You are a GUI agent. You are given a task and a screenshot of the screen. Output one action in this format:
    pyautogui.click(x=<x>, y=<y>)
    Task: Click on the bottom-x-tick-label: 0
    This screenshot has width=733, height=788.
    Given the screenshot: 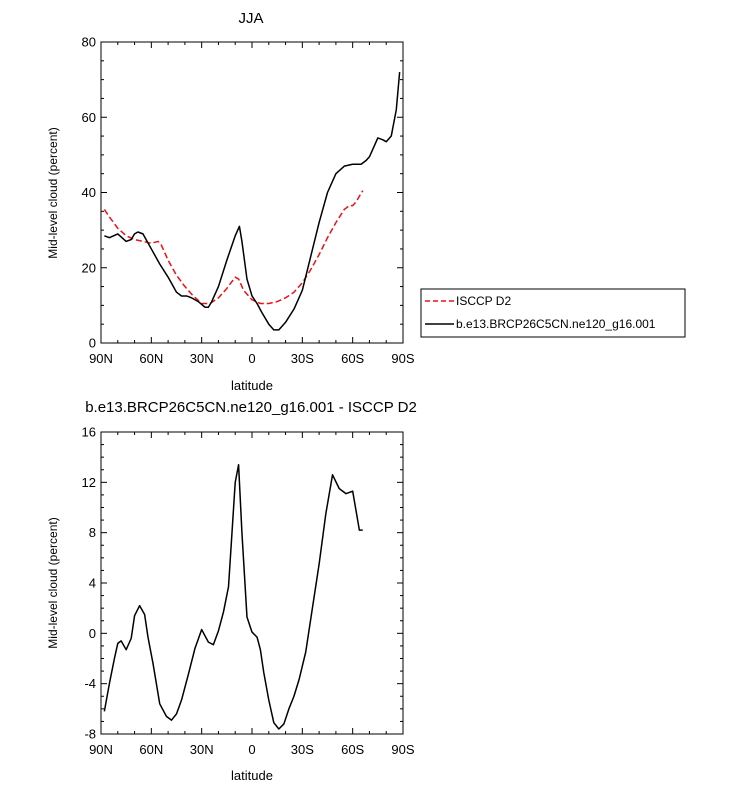 What is the action you would take?
    pyautogui.click(x=251, y=749)
    